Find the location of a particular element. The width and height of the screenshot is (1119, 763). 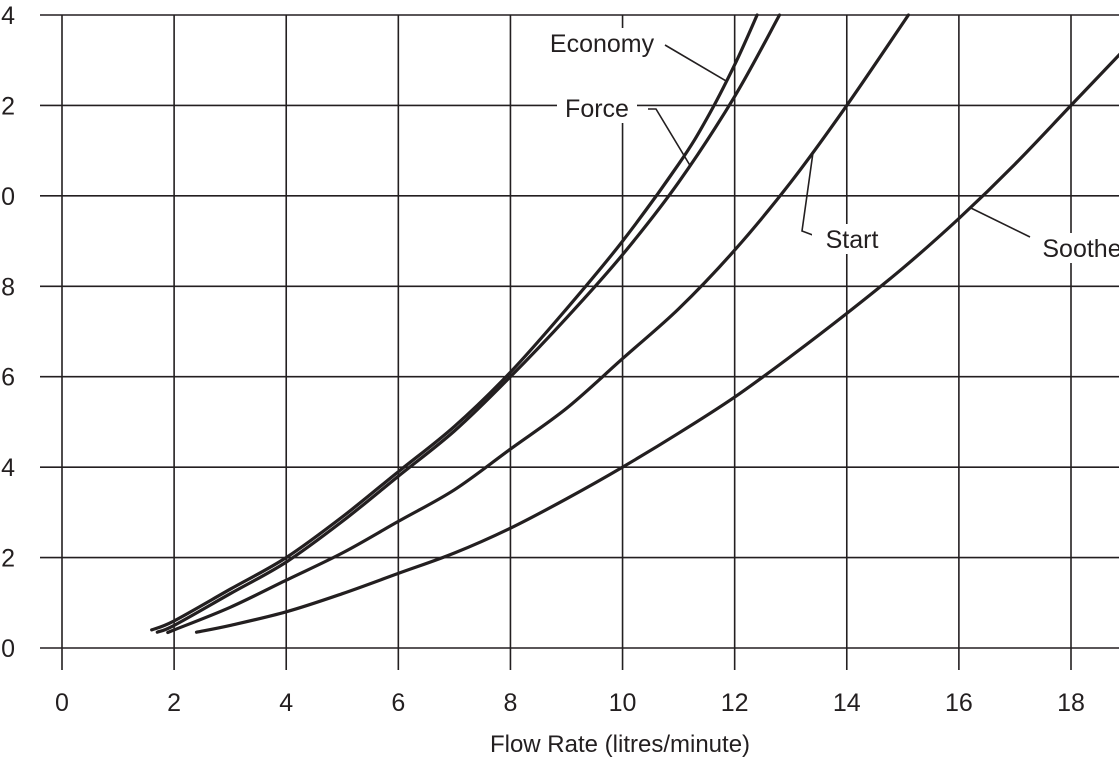

x-tick-label: 6 is located at coordinates (398, 703).